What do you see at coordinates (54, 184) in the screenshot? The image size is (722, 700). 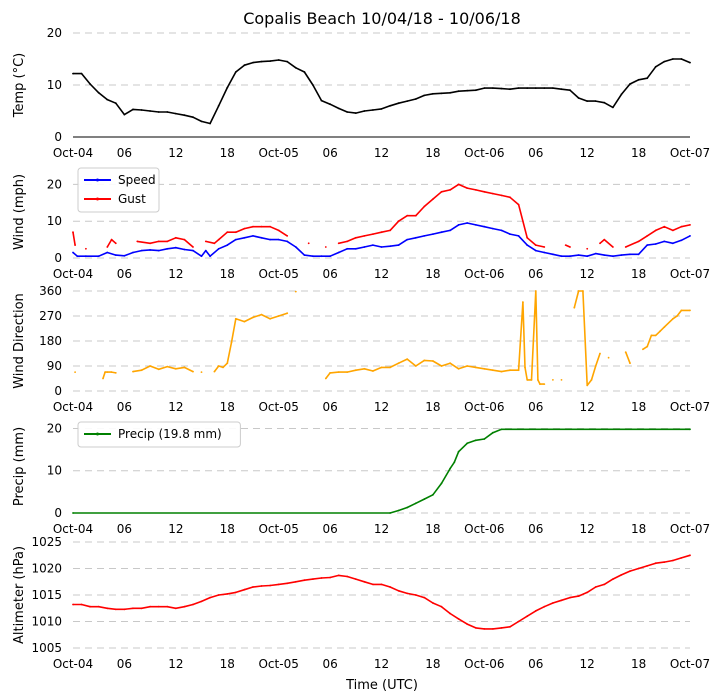 I see `y-tick-label: 20` at bounding box center [54, 184].